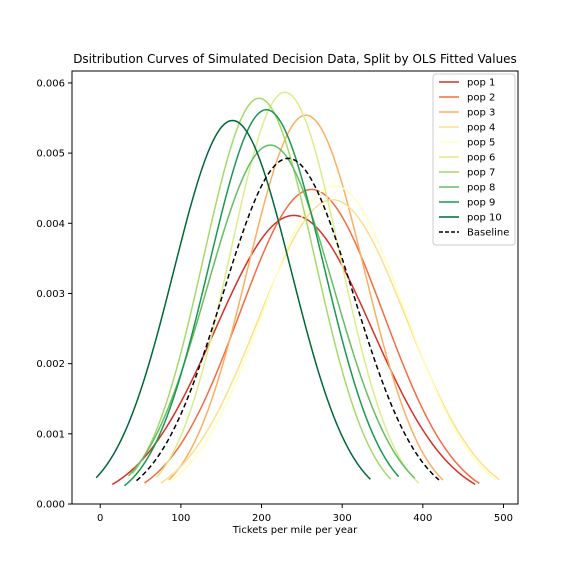 This screenshot has width=576, height=576. I want to click on legend-entry: pop 5, so click(481, 143).